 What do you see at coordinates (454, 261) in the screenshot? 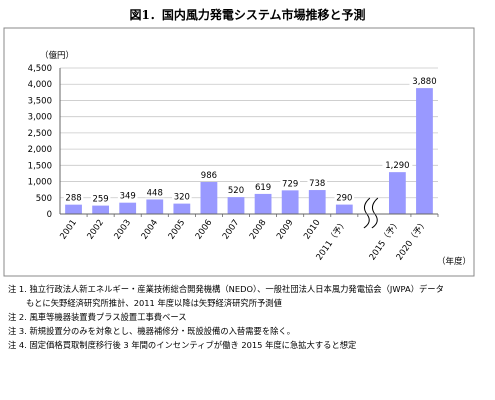
I see `x-axis-label: （年度）` at bounding box center [454, 261].